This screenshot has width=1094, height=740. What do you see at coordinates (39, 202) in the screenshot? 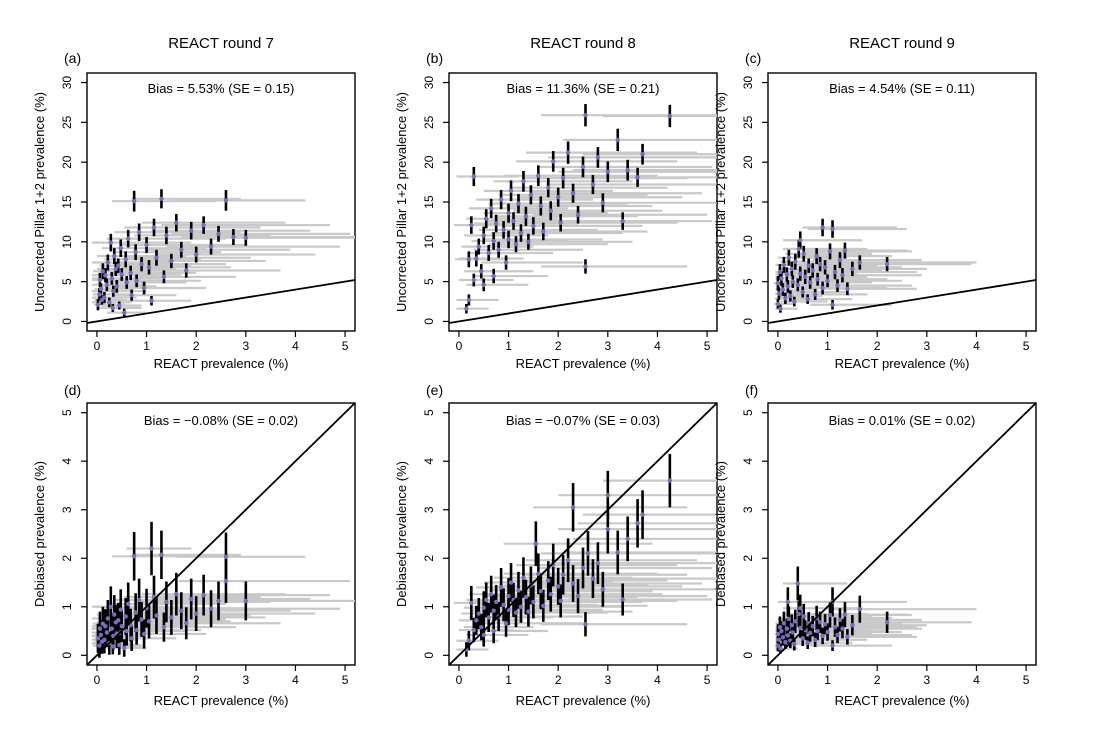
I see `y-axis-label: Uncorrected Pillar 1+2 prevalence (%)` at bounding box center [39, 202].